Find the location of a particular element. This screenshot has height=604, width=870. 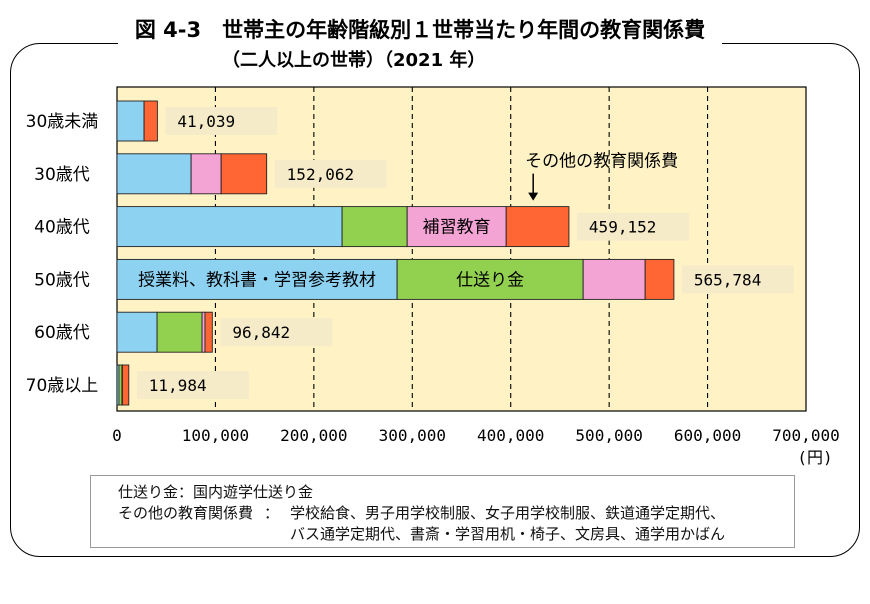

total-label: 96,842 is located at coordinates (261, 332).